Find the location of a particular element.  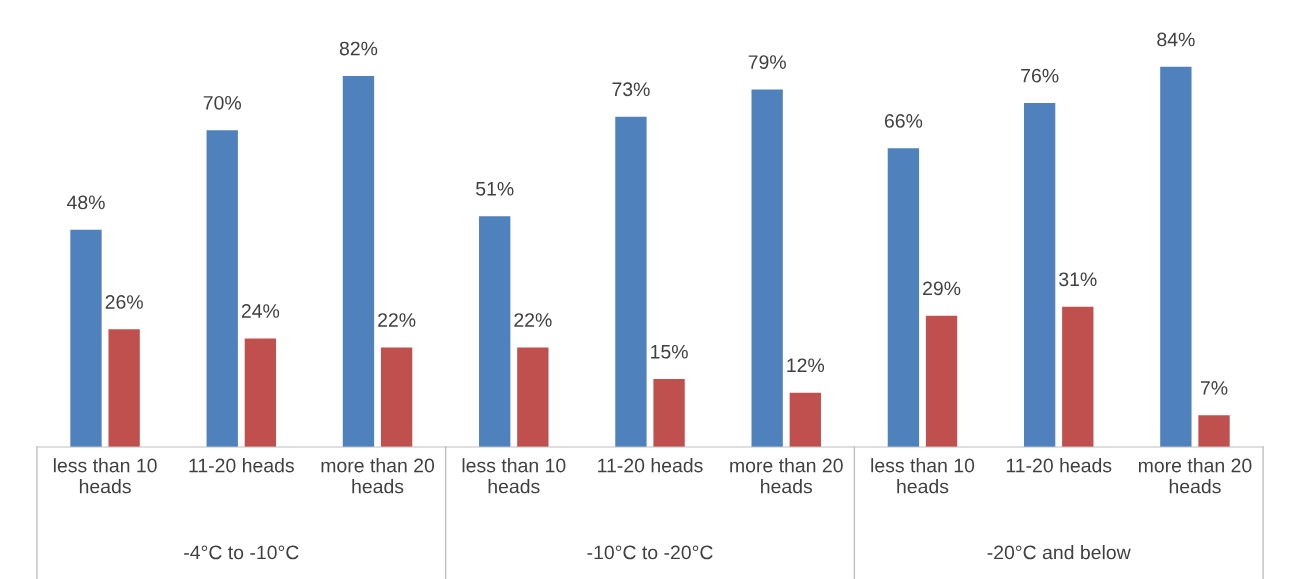

text: -4°C to -10°C is located at coordinates (241, 552).